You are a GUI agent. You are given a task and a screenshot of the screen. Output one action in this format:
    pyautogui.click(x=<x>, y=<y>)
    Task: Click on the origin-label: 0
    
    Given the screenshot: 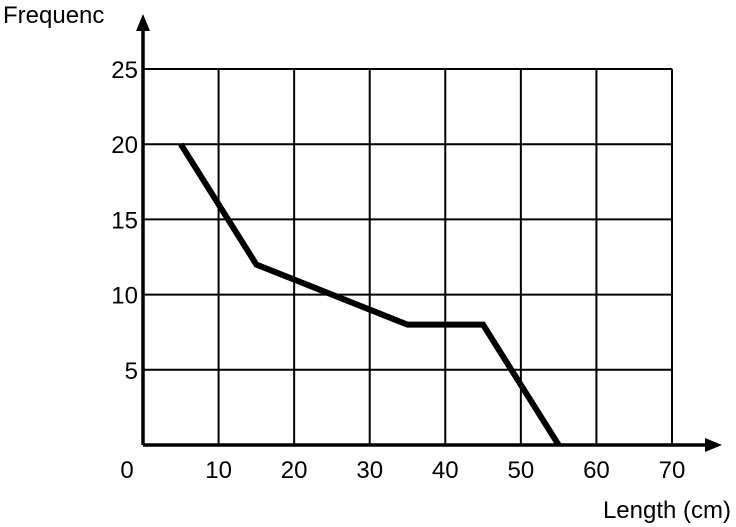 What is the action you would take?
    pyautogui.click(x=126, y=470)
    